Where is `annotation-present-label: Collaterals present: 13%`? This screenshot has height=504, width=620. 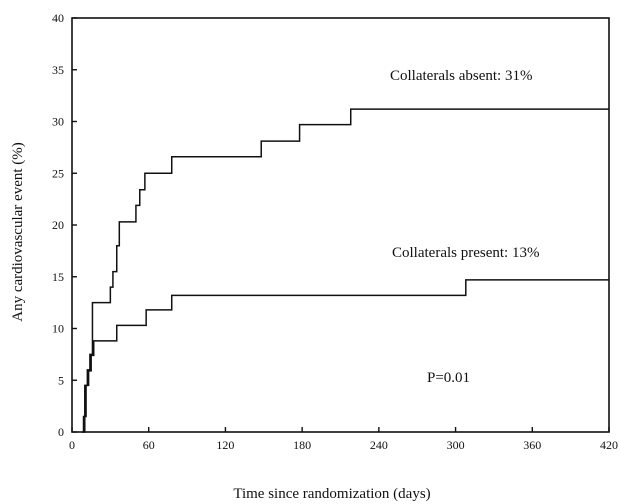 annotation-present-label: Collaterals present: 13% is located at coordinates (465, 253).